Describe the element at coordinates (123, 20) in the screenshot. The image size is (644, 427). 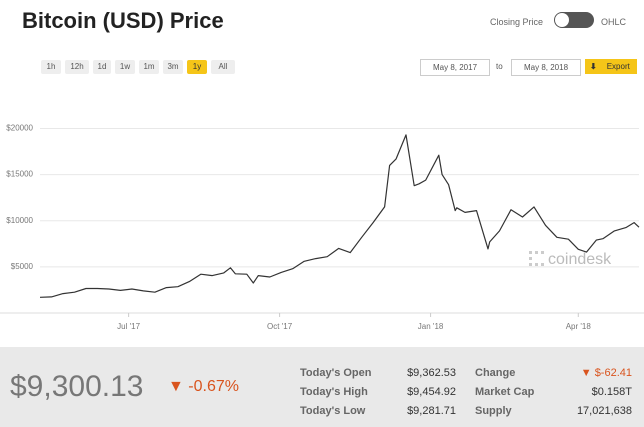
I see `title: Bitcoin (USD) Price` at that location.